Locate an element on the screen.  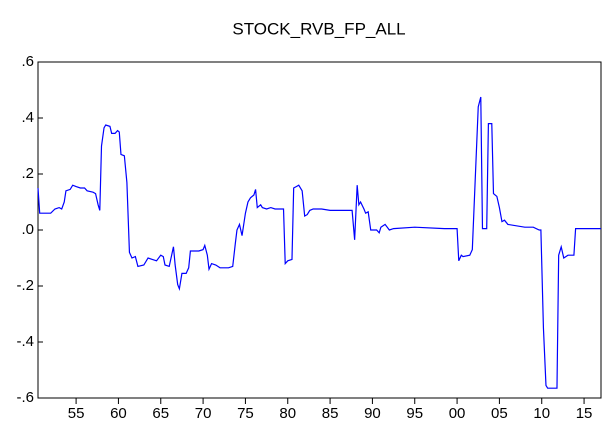
x-tick-label: 00 is located at coordinates (457, 413).